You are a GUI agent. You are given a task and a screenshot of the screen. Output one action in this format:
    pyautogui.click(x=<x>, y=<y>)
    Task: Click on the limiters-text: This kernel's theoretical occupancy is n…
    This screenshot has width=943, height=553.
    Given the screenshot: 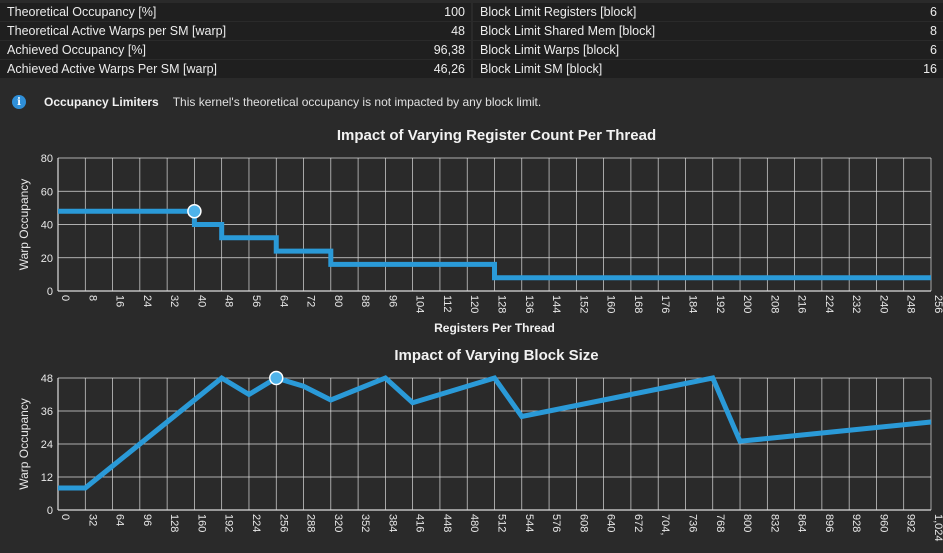 What is the action you would take?
    pyautogui.click(x=357, y=102)
    